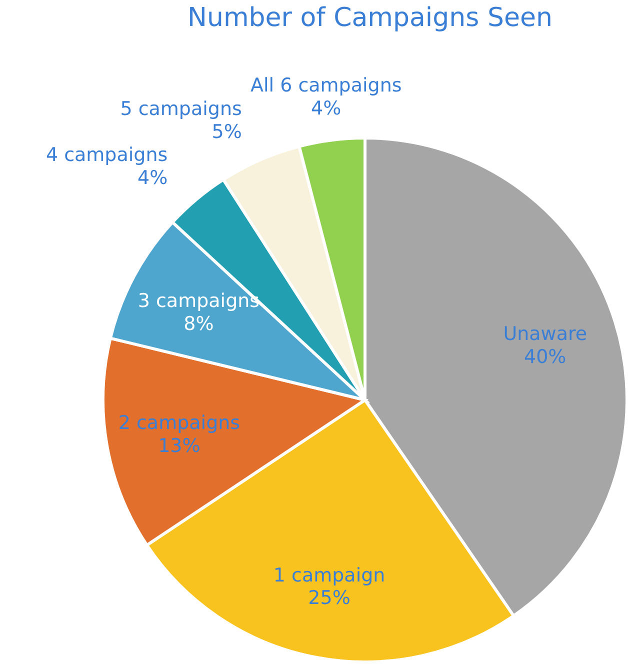 Image resolution: width=635 pixels, height=669 pixels. Describe the element at coordinates (199, 301) in the screenshot. I see `slice-label: 3 campaigns` at that location.